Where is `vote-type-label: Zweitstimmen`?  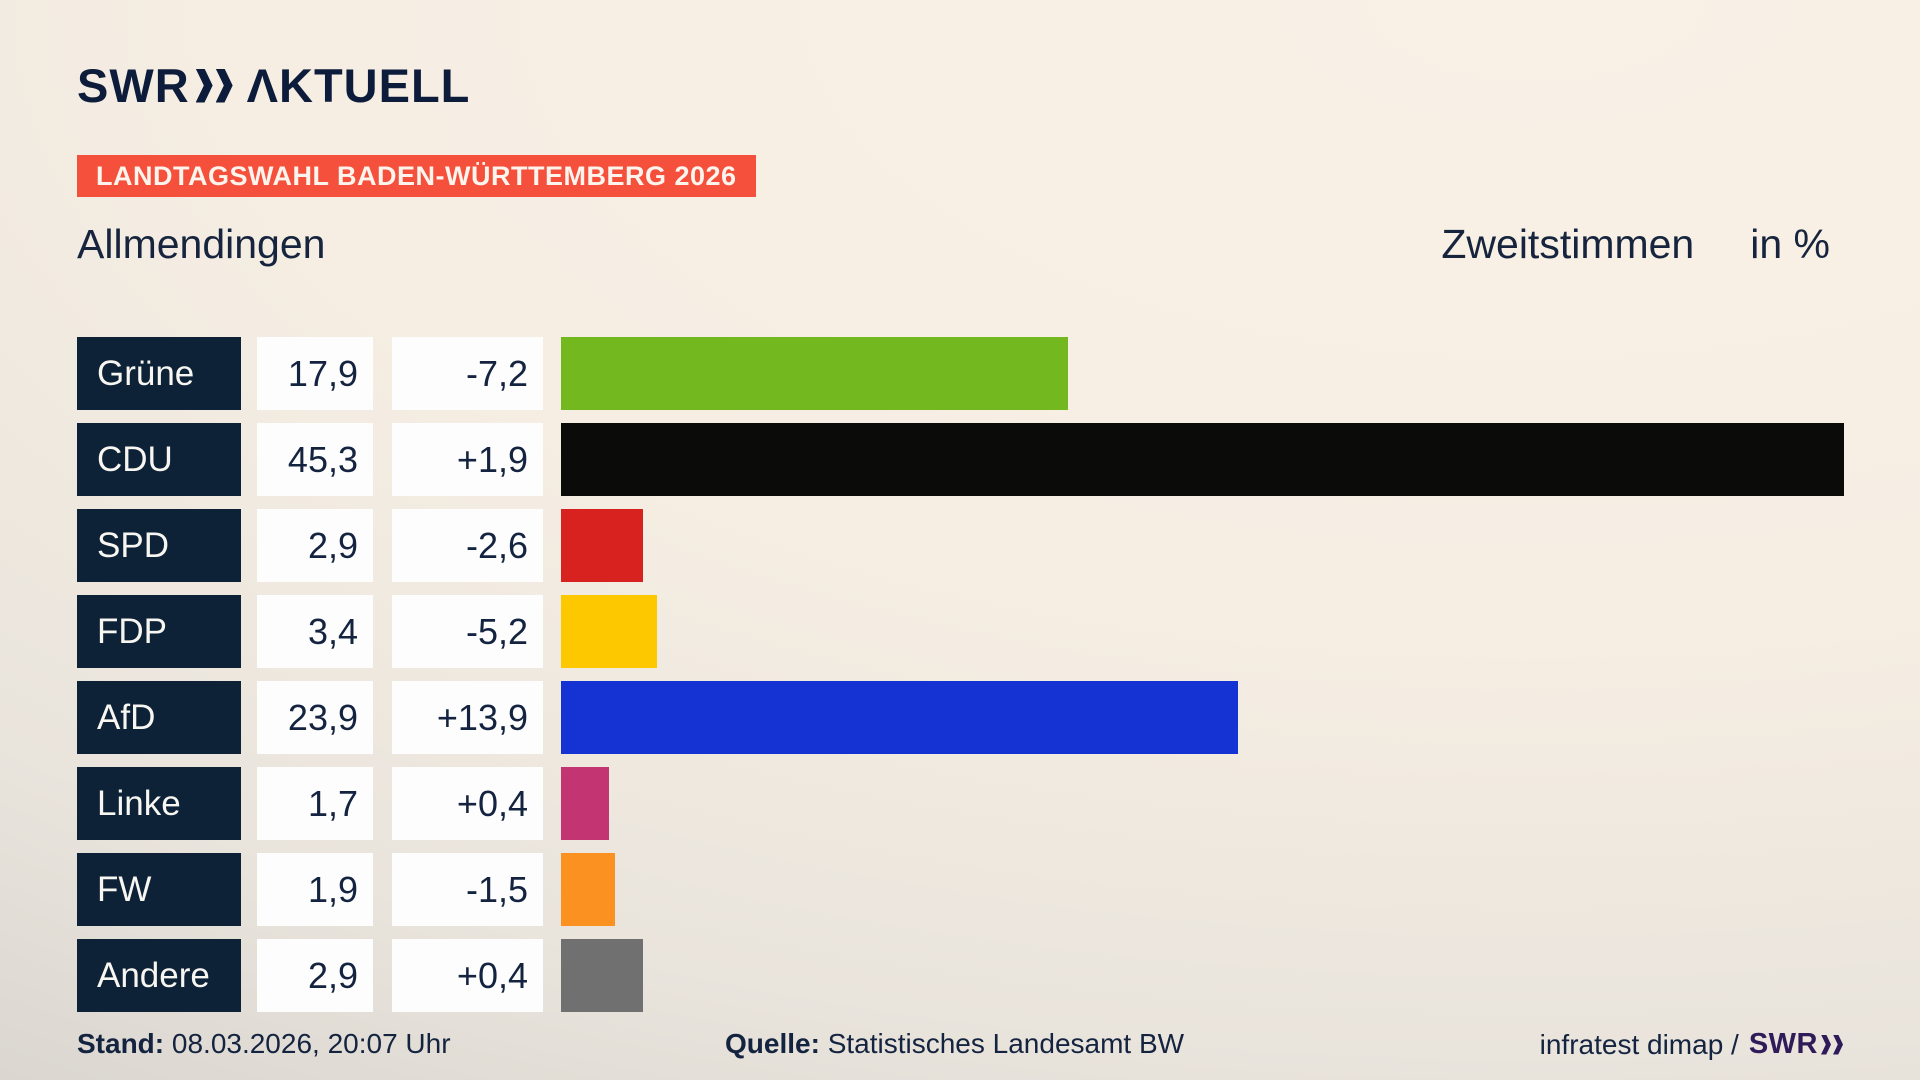
vote-type-label: Zweitstimmen is located at coordinates (1568, 244).